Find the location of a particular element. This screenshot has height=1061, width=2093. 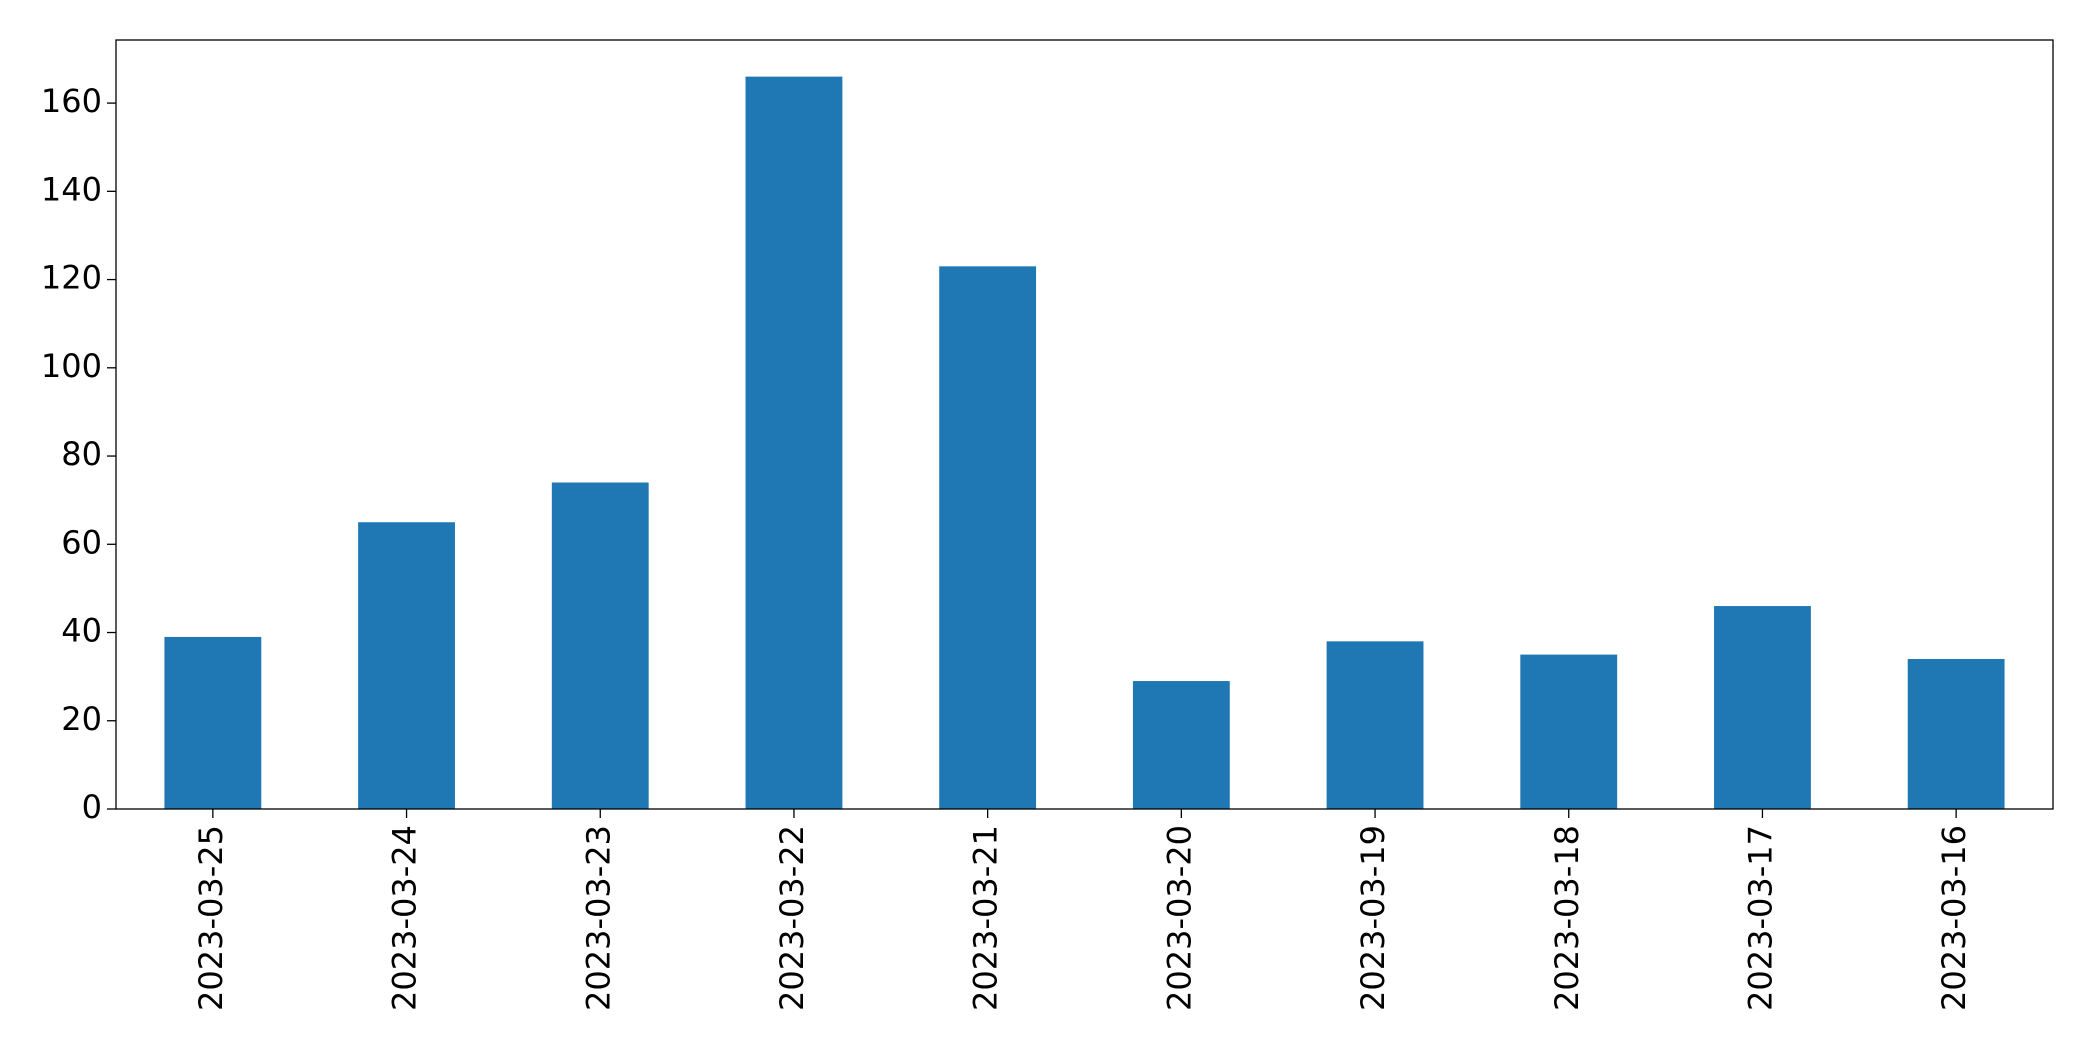

x-tick-label: 2023-03-20 is located at coordinates (1179, 918).